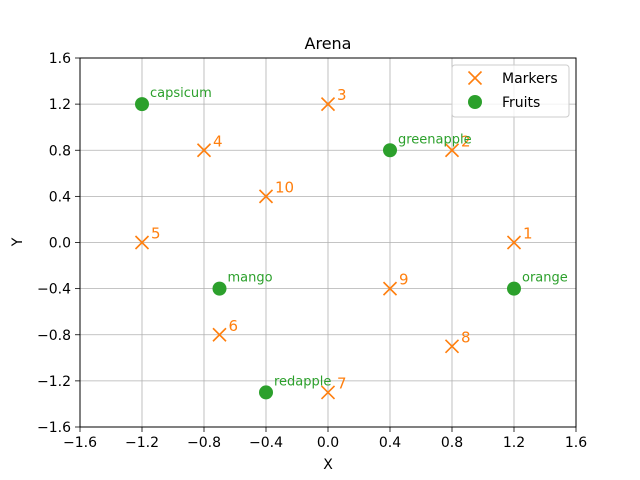 The image size is (640, 480). Describe the element at coordinates (342, 95) in the screenshot. I see `marker-point-label: 3` at that location.